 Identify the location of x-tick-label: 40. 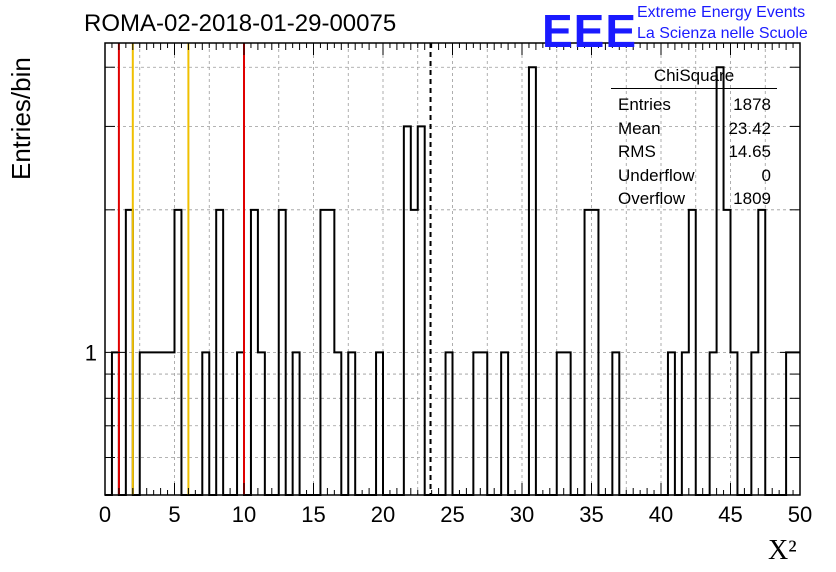
(661, 514).